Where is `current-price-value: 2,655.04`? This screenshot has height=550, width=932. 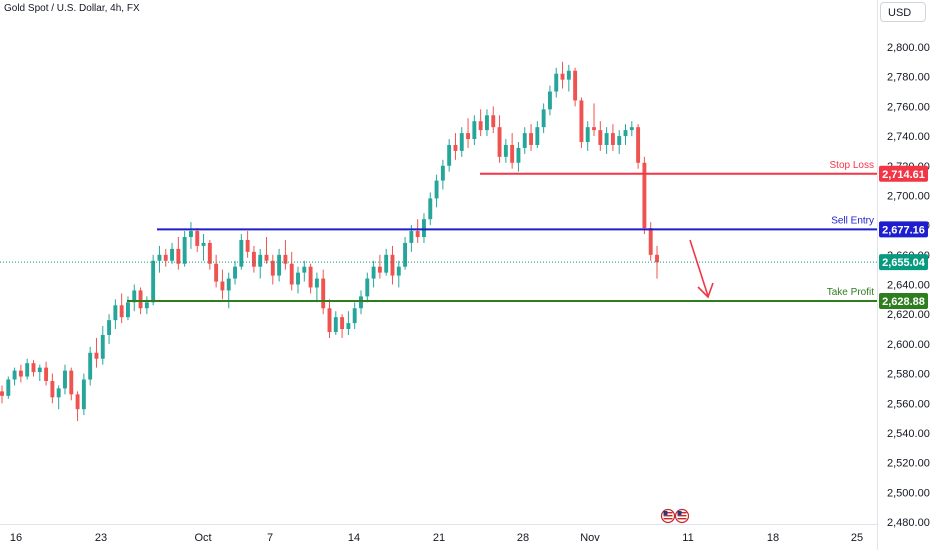 current-price-value: 2,655.04 is located at coordinates (904, 263).